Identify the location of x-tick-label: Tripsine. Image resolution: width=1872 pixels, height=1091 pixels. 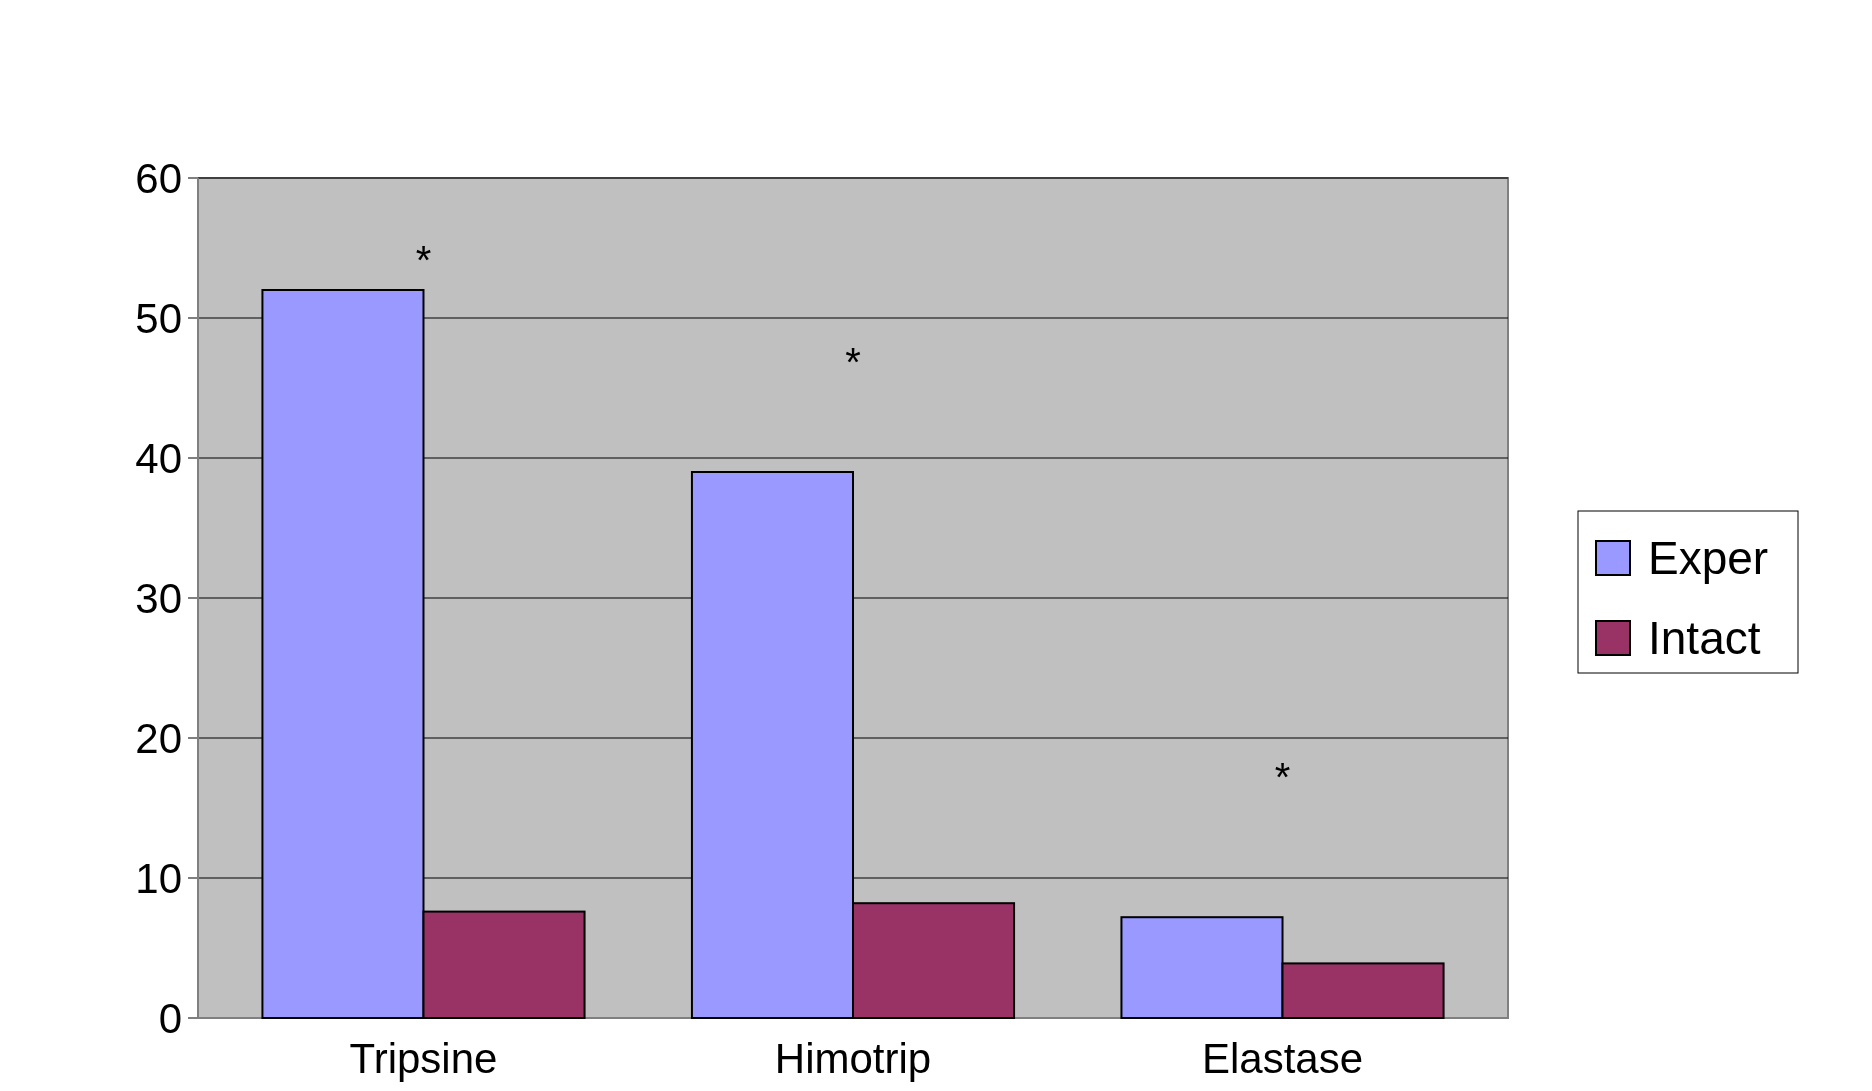
(423, 1058).